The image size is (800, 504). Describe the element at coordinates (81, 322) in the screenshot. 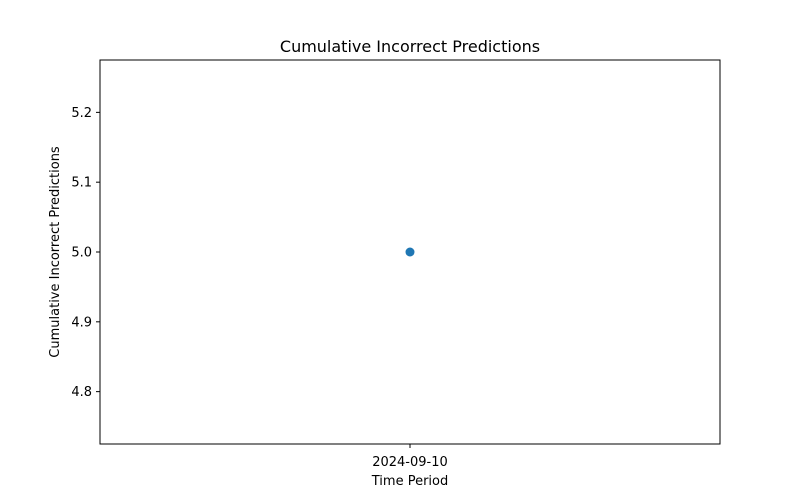

I see `y-tick-label: 4.9` at that location.